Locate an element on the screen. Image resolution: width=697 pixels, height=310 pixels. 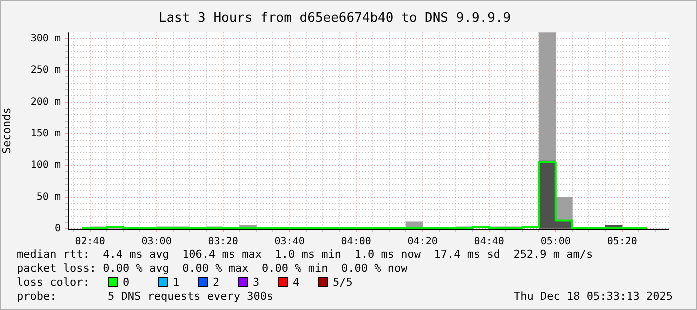
text: Thu Dec 18 05:33:13 2025 is located at coordinates (593, 296).